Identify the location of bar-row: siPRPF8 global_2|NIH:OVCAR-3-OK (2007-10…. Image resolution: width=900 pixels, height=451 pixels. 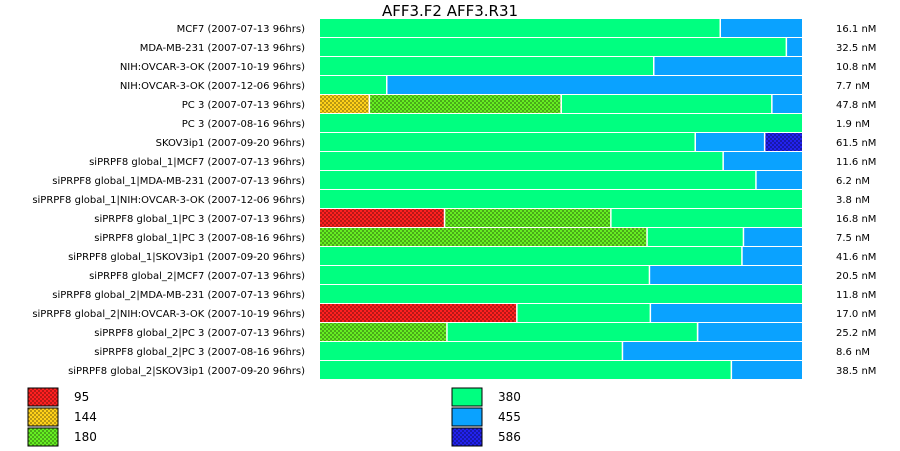
(454, 313).